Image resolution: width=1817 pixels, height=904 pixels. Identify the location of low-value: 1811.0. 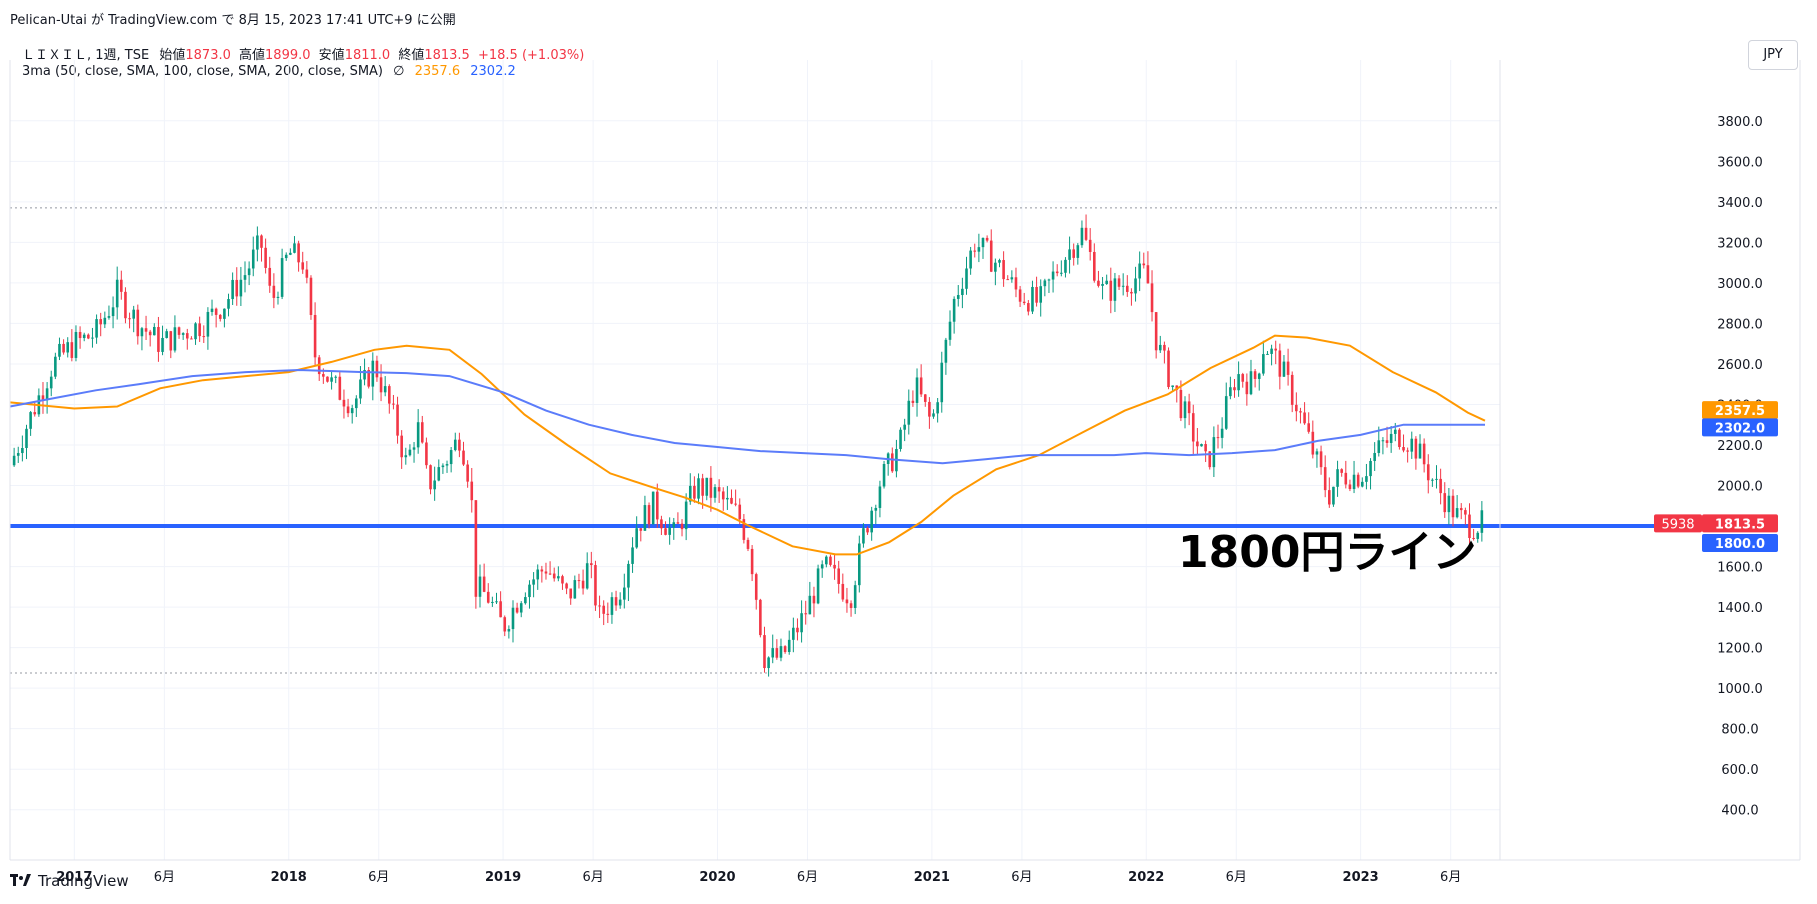
(367, 55).